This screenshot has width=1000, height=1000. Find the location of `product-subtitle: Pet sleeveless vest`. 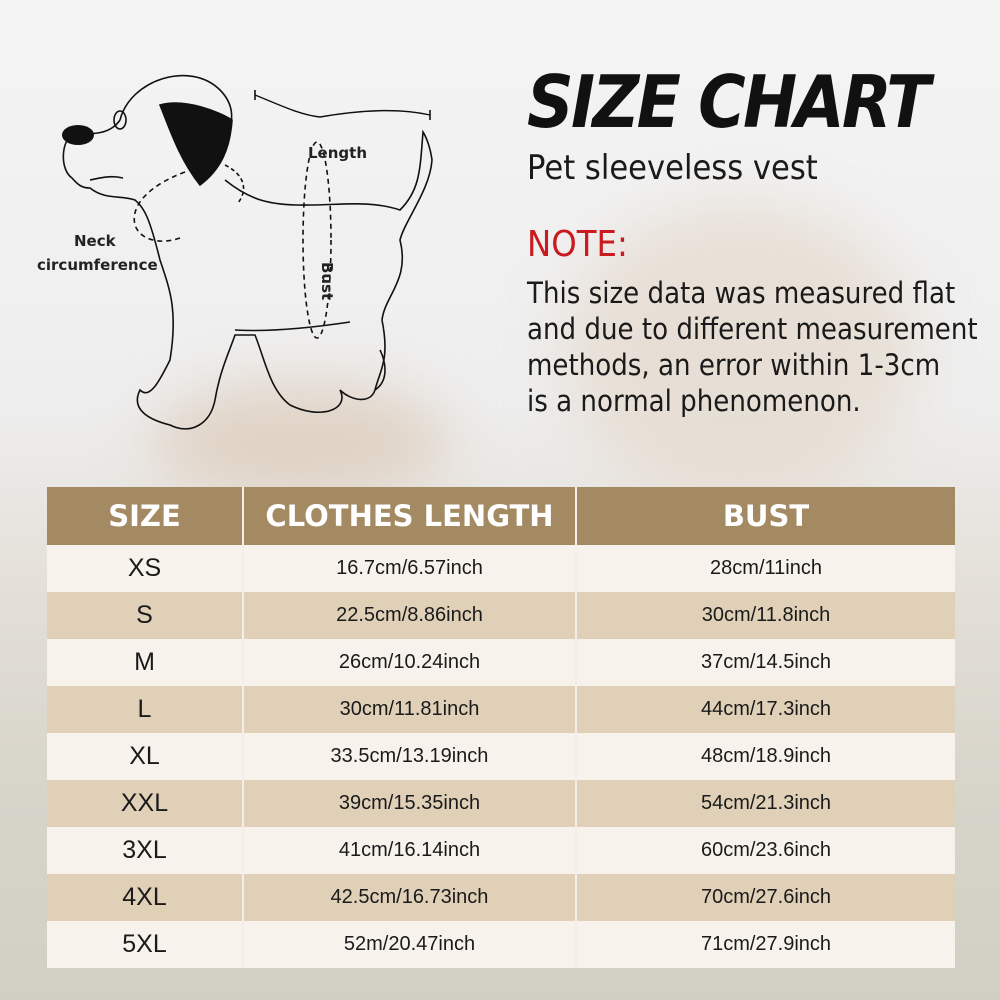

product-subtitle: Pet sleeveless vest is located at coordinates (672, 168).